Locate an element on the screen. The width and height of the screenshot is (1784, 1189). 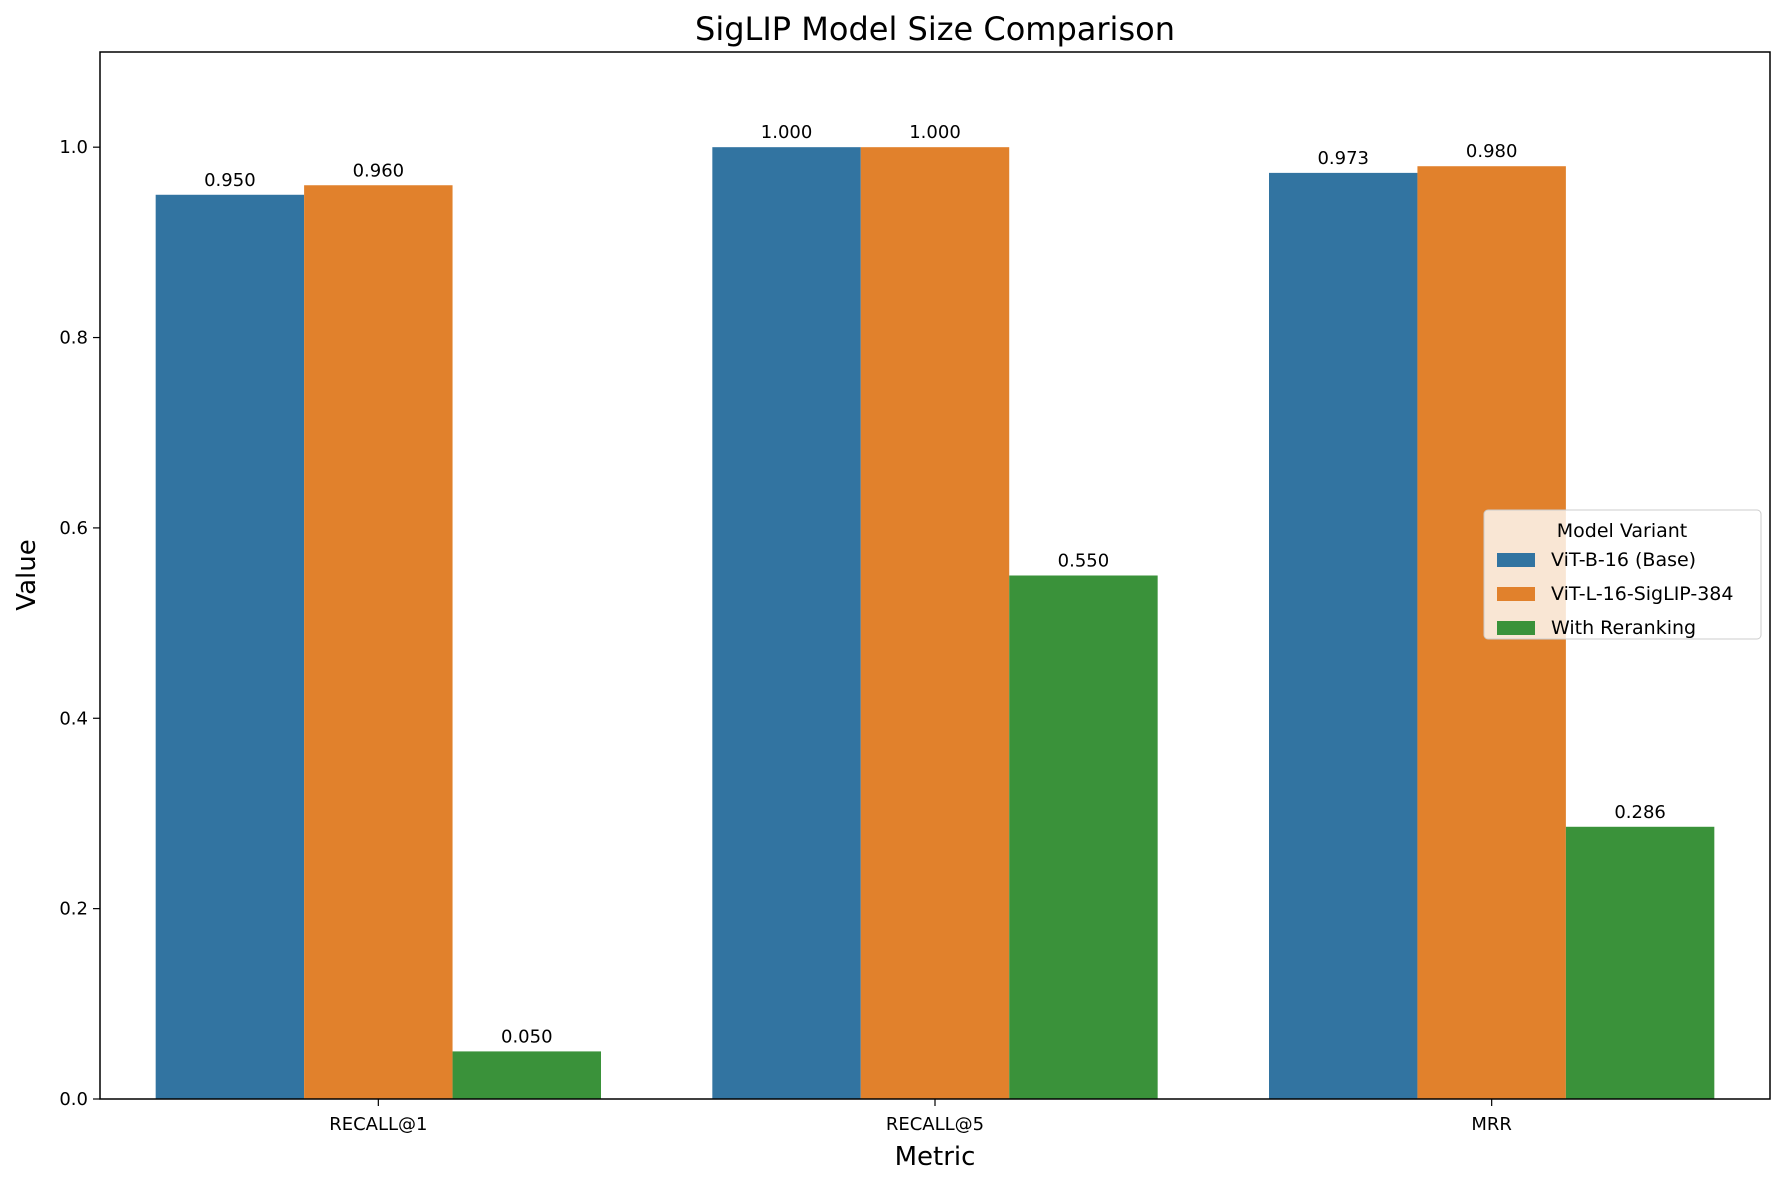
x-axis: RECALL@1 RECALL@5 MRR is located at coordinates (920, 1117).